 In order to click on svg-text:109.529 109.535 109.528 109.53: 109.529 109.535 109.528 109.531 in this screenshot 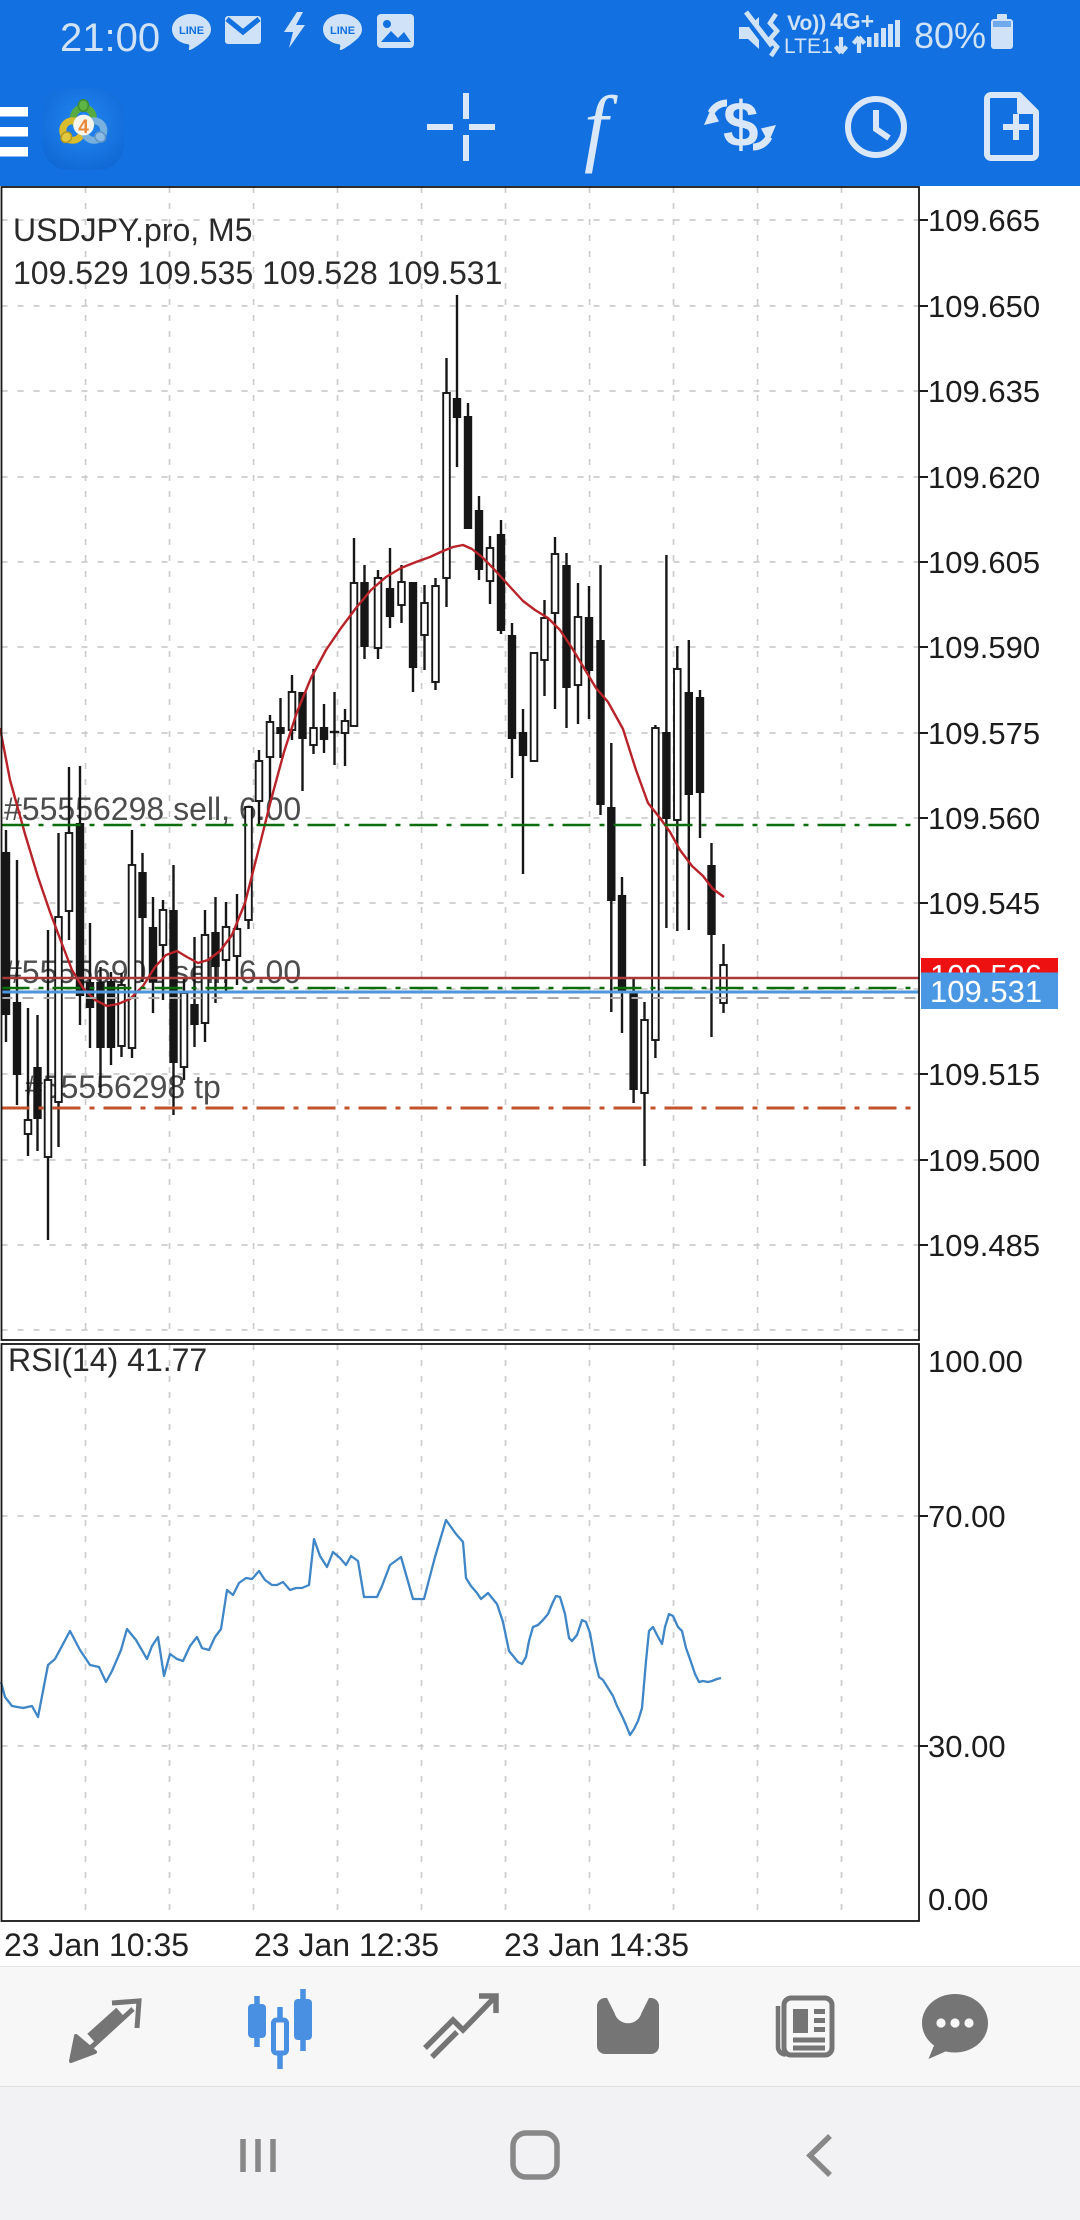, I will do `click(257, 273)`.